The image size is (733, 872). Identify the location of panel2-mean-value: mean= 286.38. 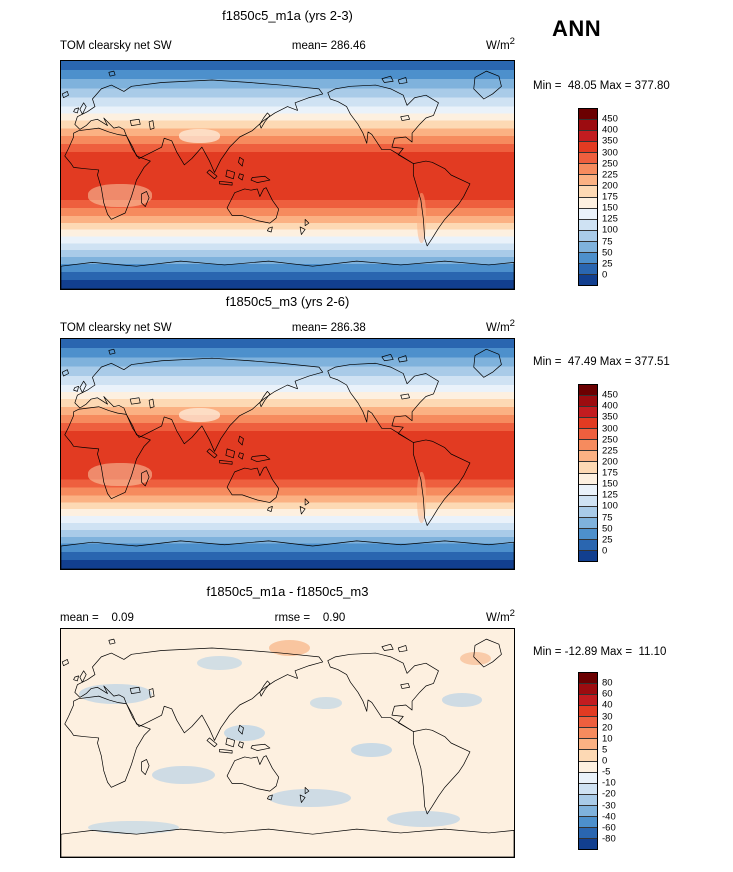
(328, 327).